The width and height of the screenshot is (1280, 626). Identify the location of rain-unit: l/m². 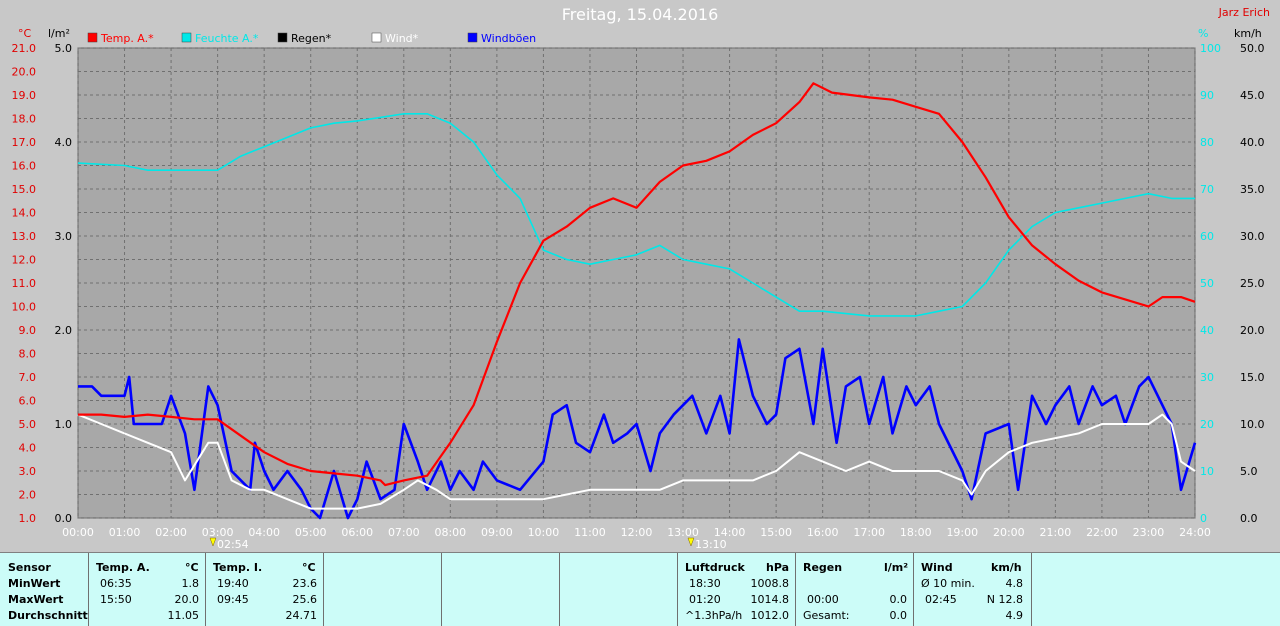
(896, 567).